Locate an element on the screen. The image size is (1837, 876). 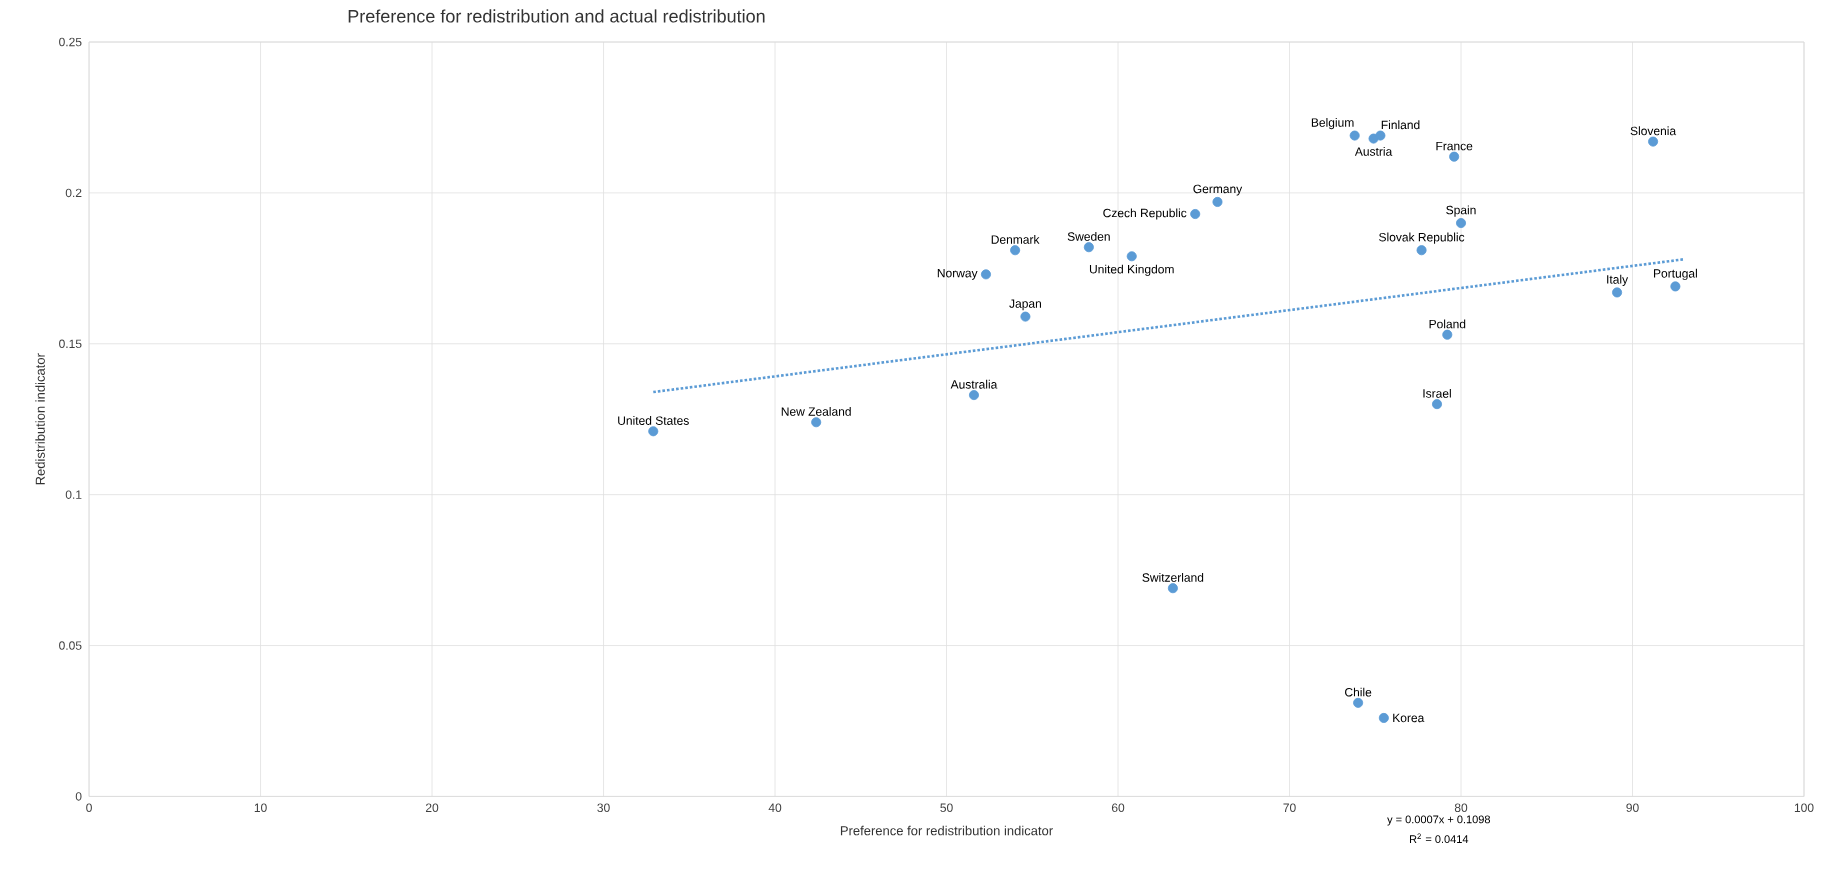
annotation: United Kingdom is located at coordinates (1131, 270).